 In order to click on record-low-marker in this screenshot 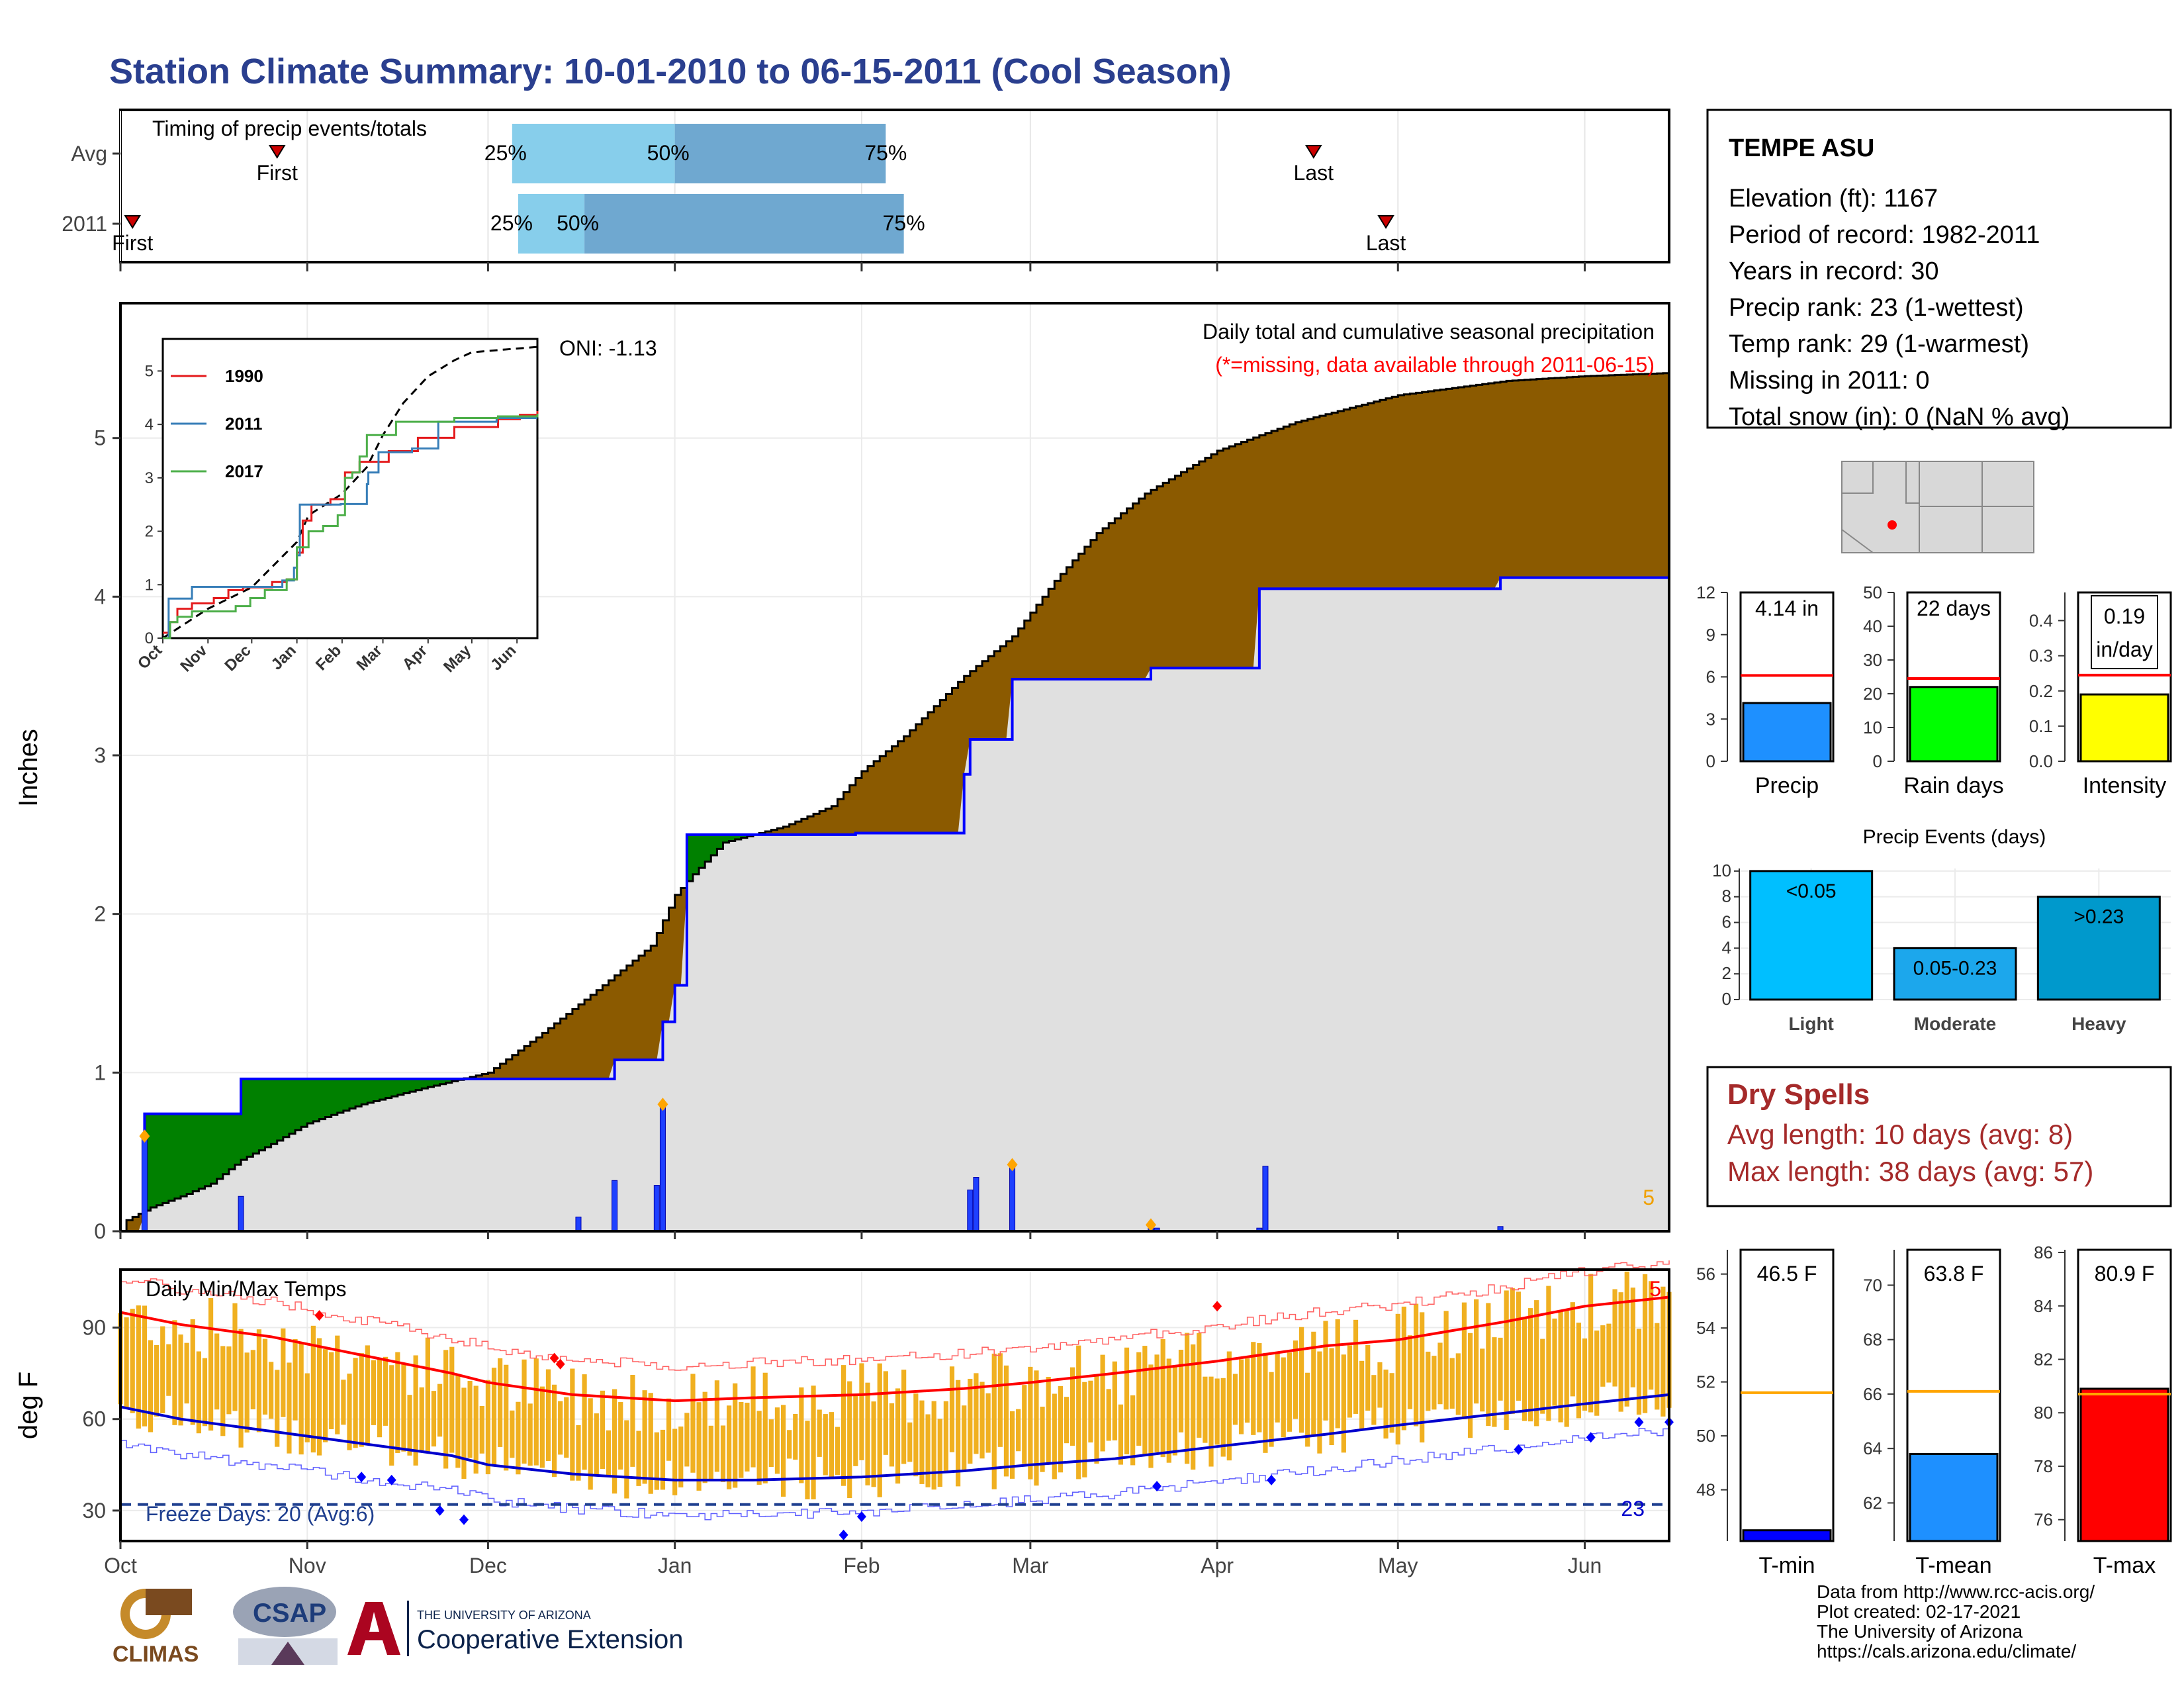, I will do `click(440, 1510)`.